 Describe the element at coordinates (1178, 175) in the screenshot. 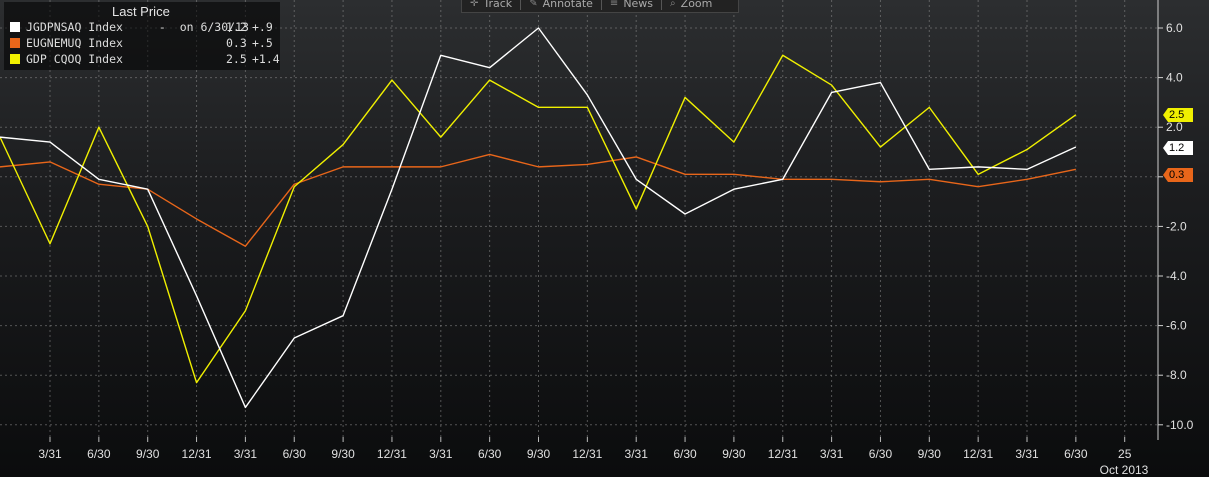

I see `last-price-tag-eugnemuq: 0.3` at that location.